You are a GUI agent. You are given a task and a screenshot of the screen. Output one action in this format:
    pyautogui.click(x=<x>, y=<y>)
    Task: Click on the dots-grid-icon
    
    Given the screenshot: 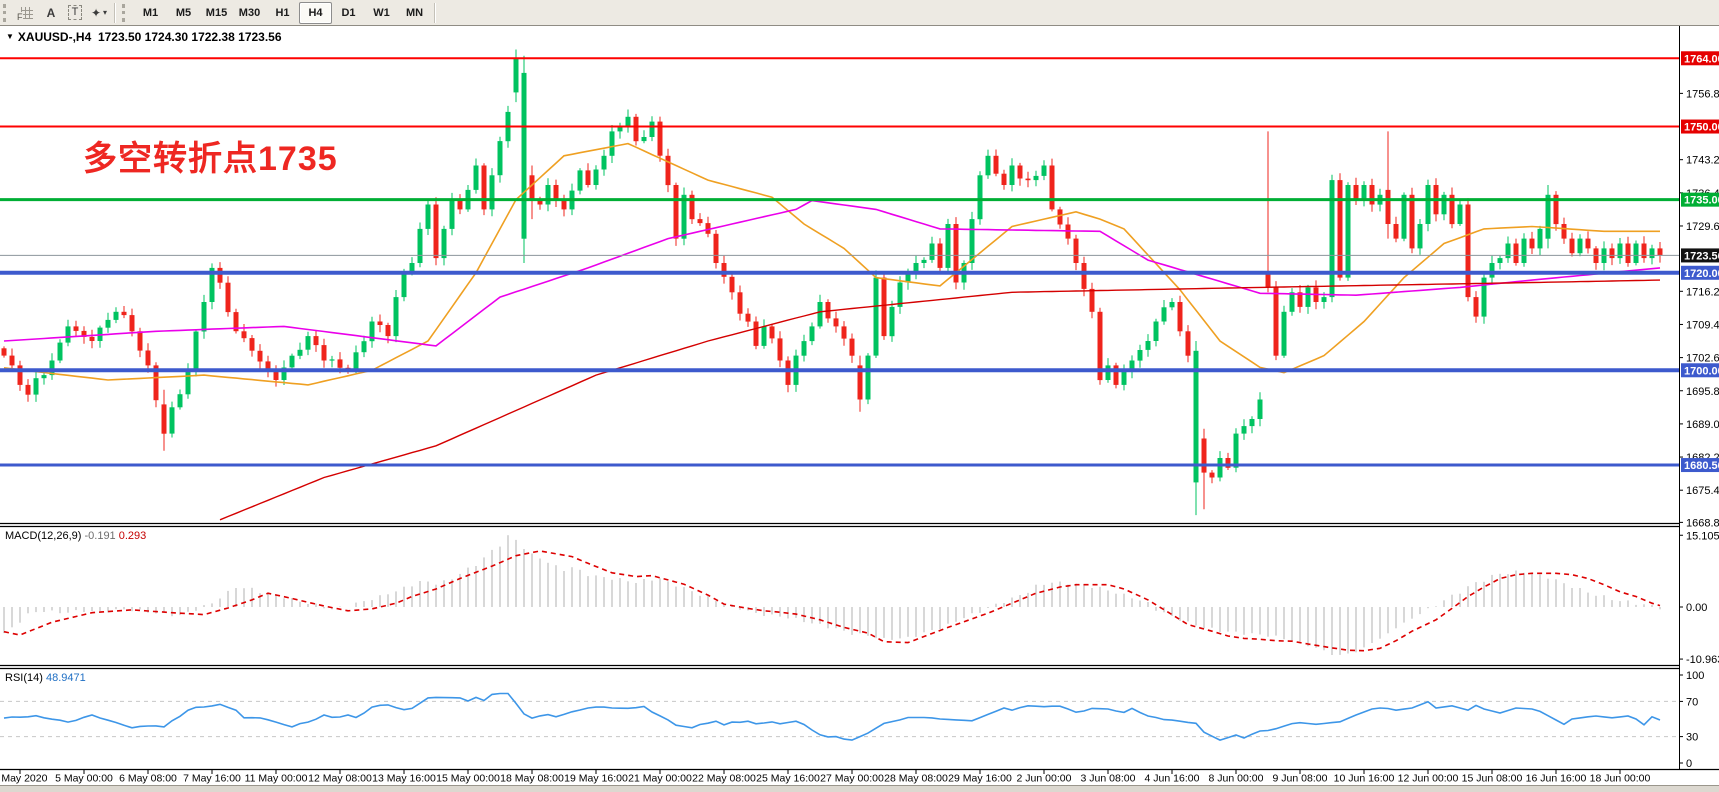 What is the action you would take?
    pyautogui.click(x=27, y=12)
    